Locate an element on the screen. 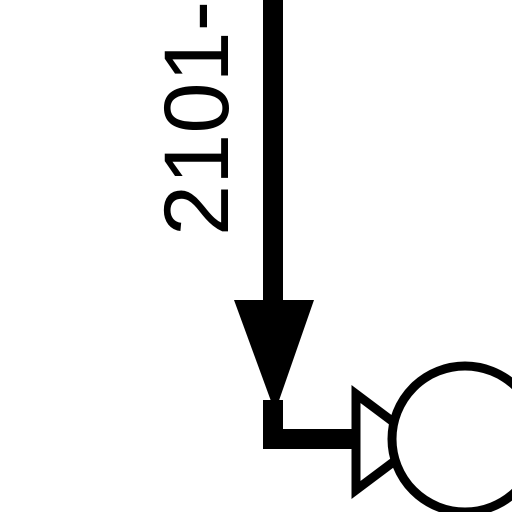 The image size is (512, 512). pump-symbol is located at coordinates (431, 436).